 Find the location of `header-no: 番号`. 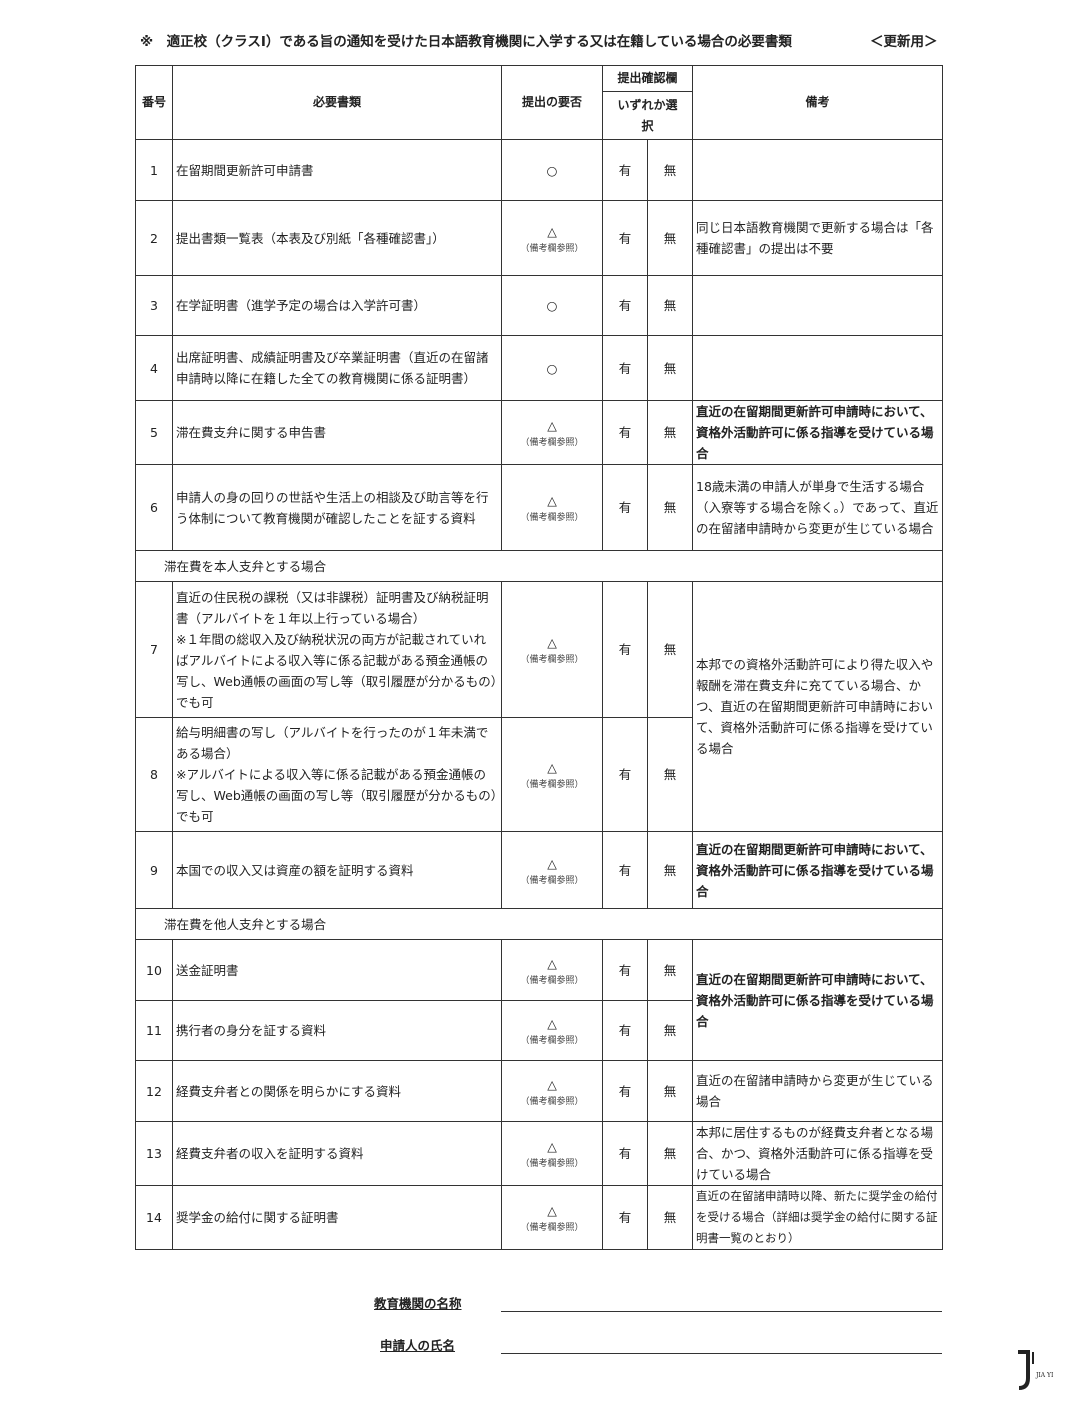

header-no: 番号 is located at coordinates (154, 102).